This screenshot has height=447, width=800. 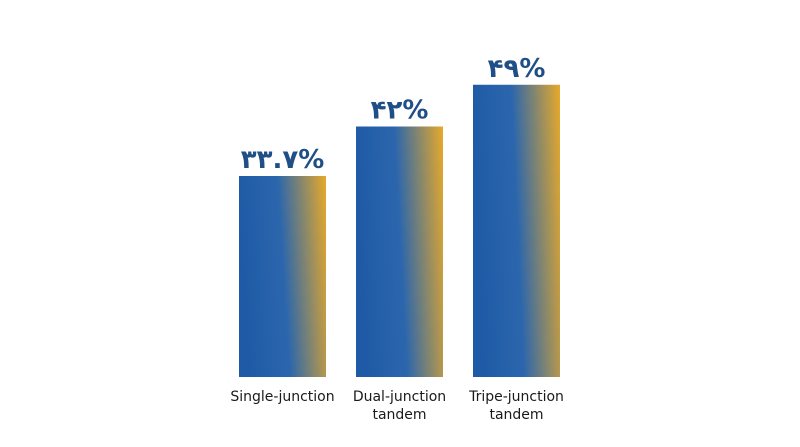 What do you see at coordinates (516, 406) in the screenshot?
I see `category-label-3: Tripe-junction tandem` at bounding box center [516, 406].